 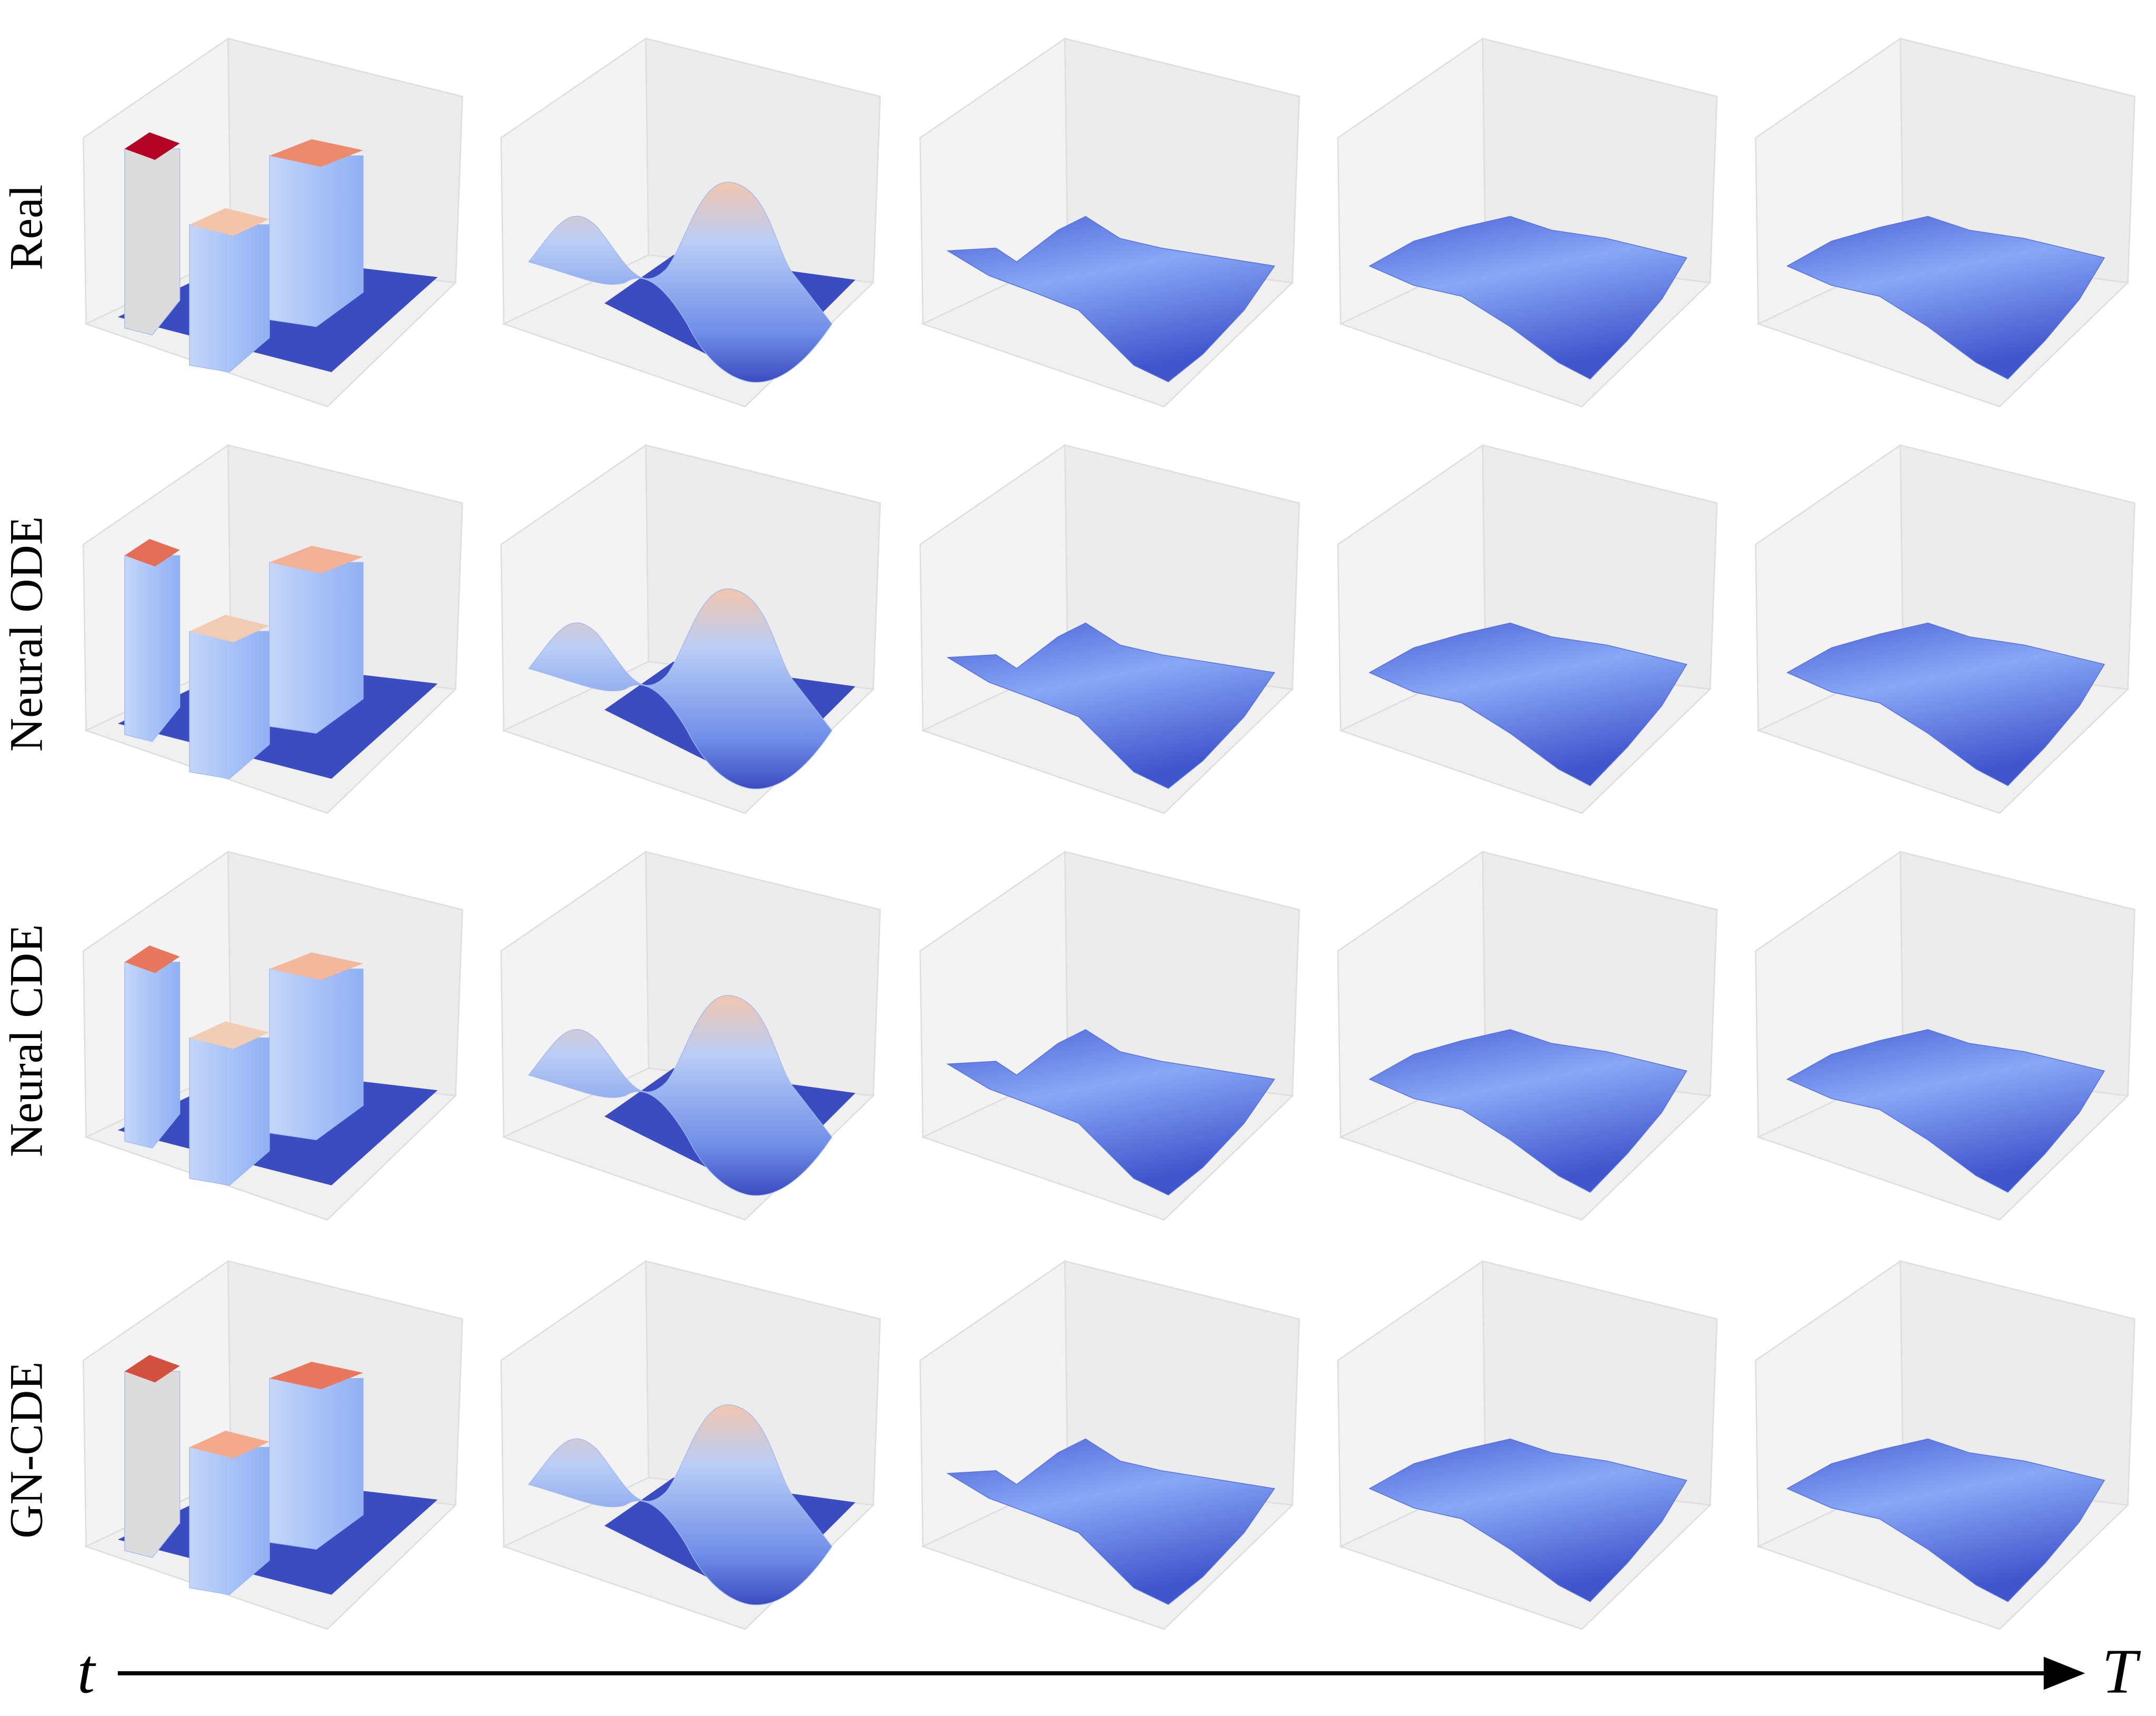 I want to click on row-label: GN-CDE, so click(x=27, y=1450).